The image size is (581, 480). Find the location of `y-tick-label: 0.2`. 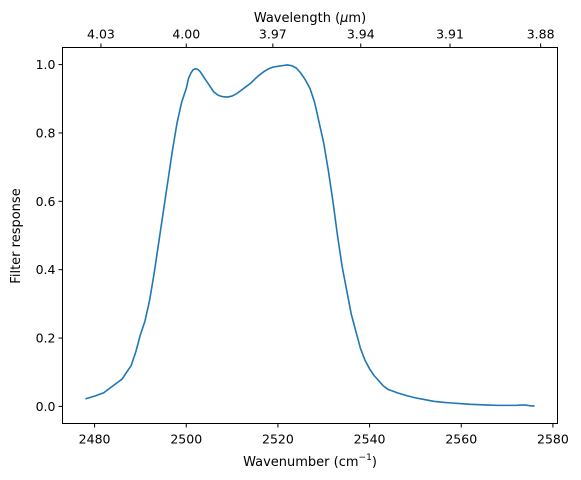

y-tick-label: 0.2 is located at coordinates (46, 338).